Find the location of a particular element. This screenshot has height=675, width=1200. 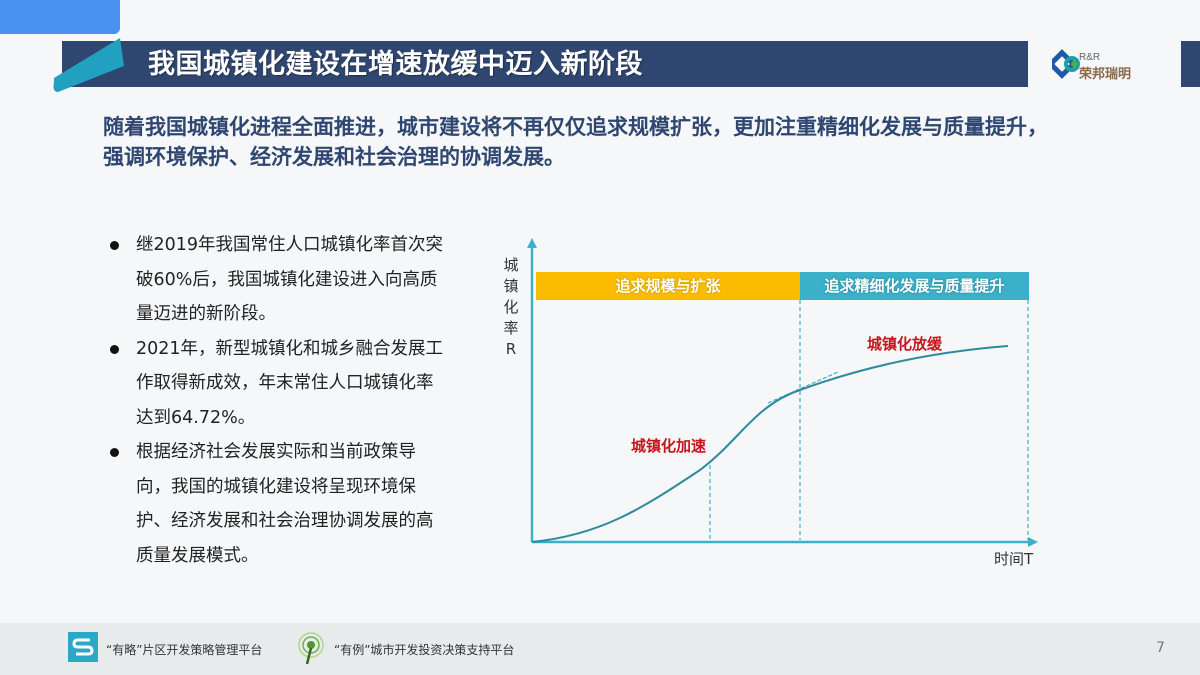

title-bar is located at coordinates (545, 64).